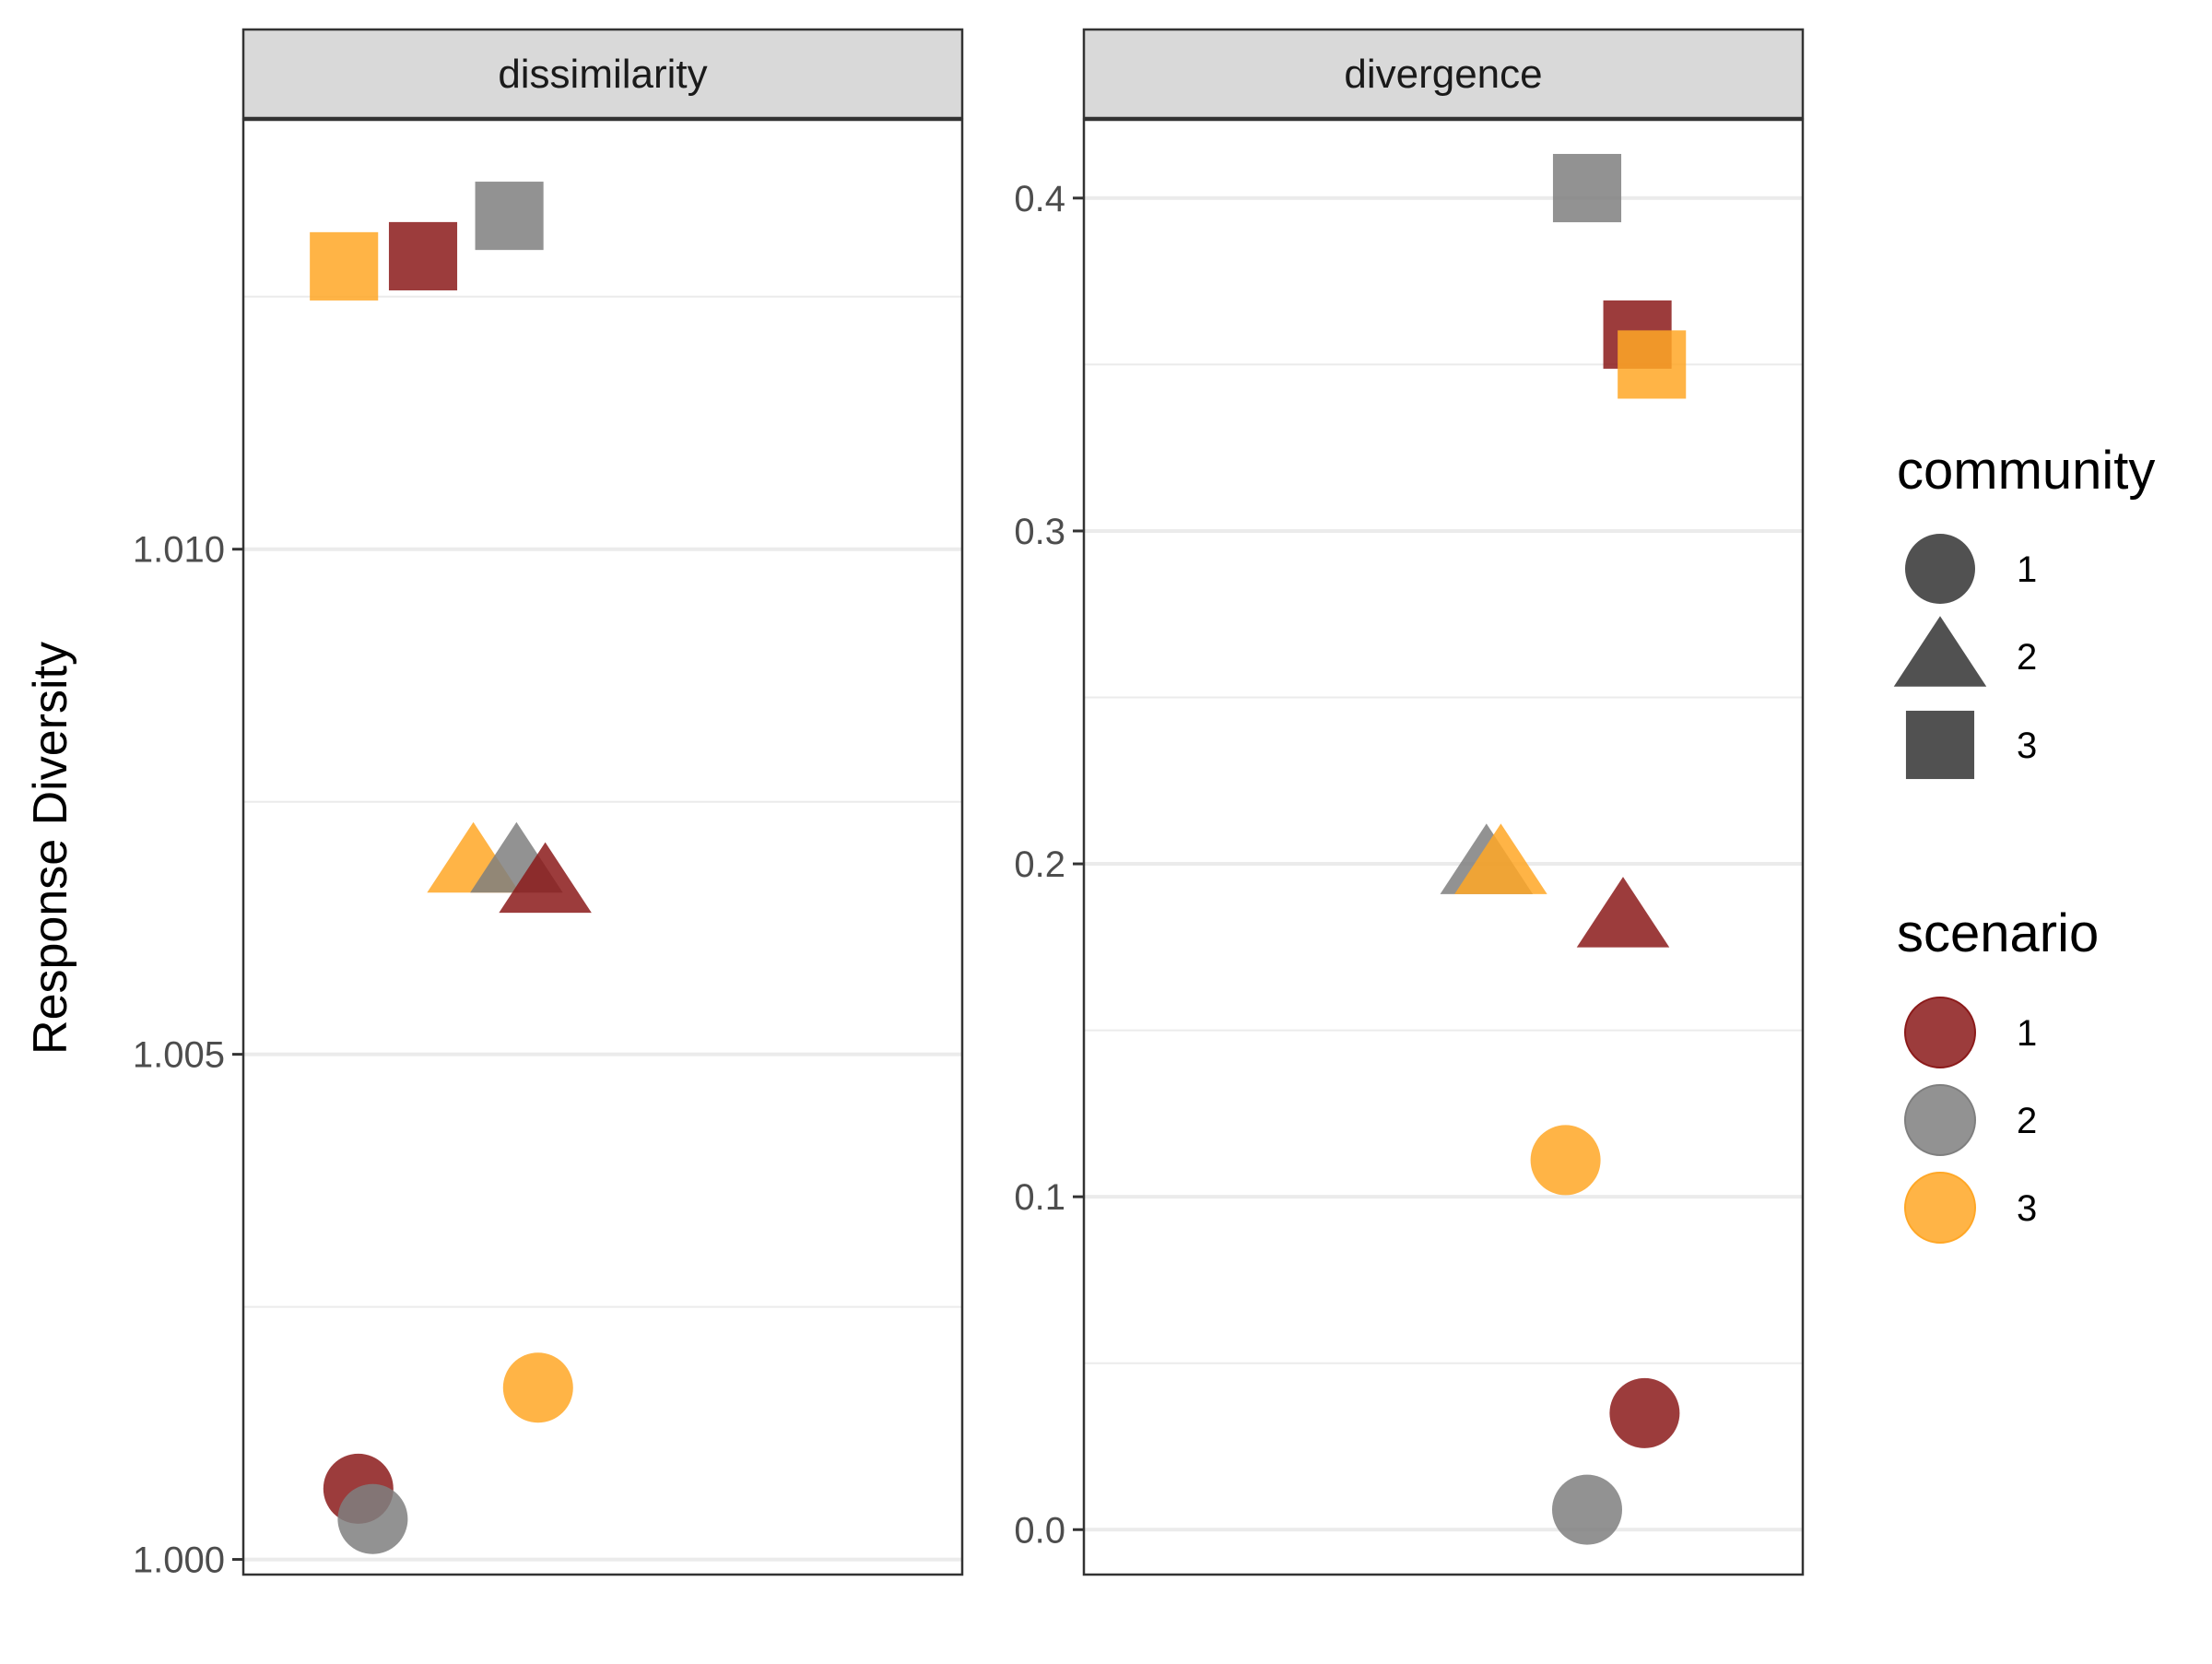 The height and width of the screenshot is (1664, 2212). What do you see at coordinates (2027, 1033) in the screenshot?
I see `legend-label-scenario-1: 1` at bounding box center [2027, 1033].